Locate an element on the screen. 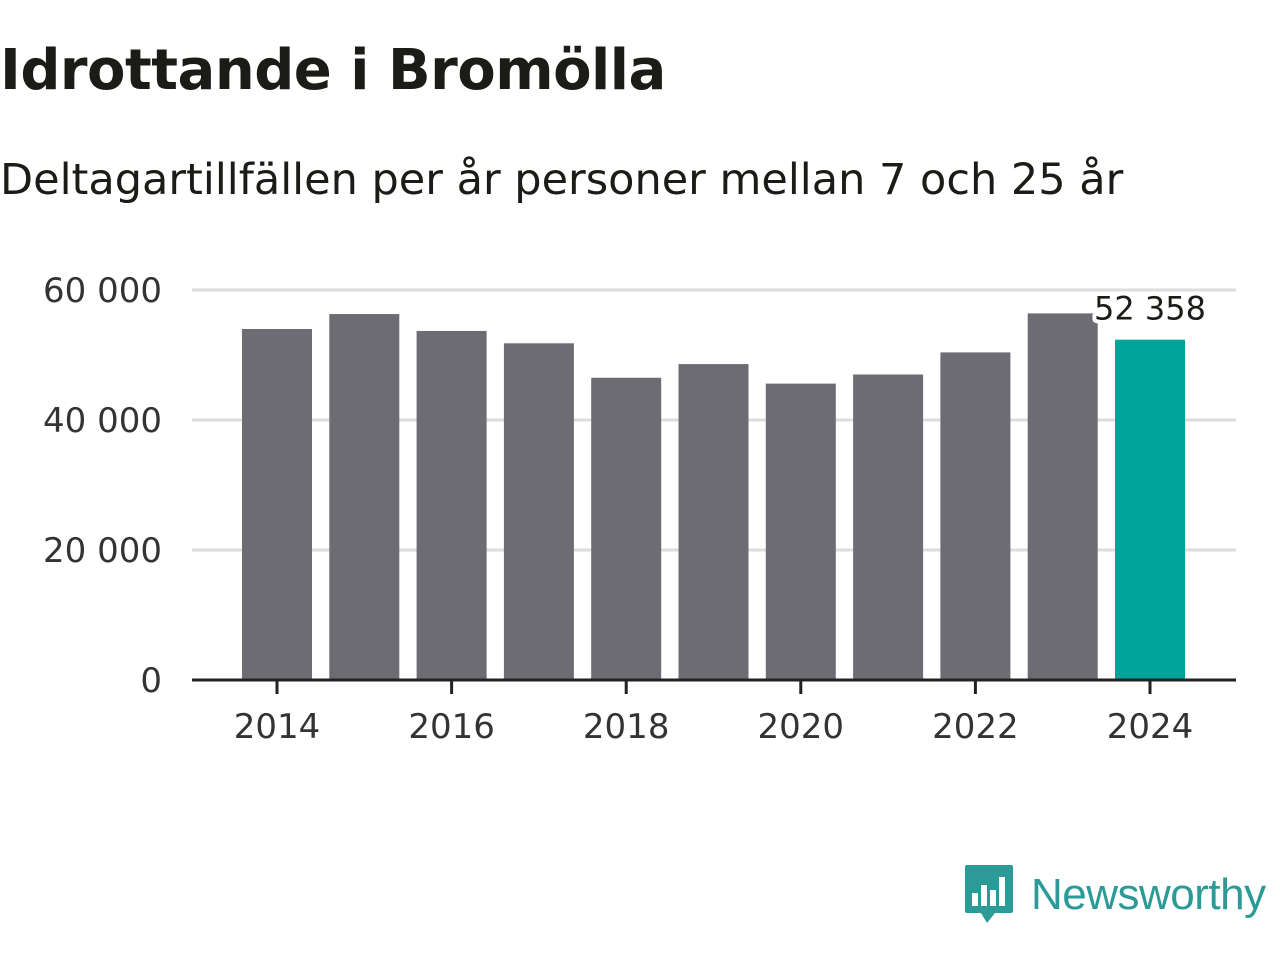  bar-2019 is located at coordinates (713, 522).